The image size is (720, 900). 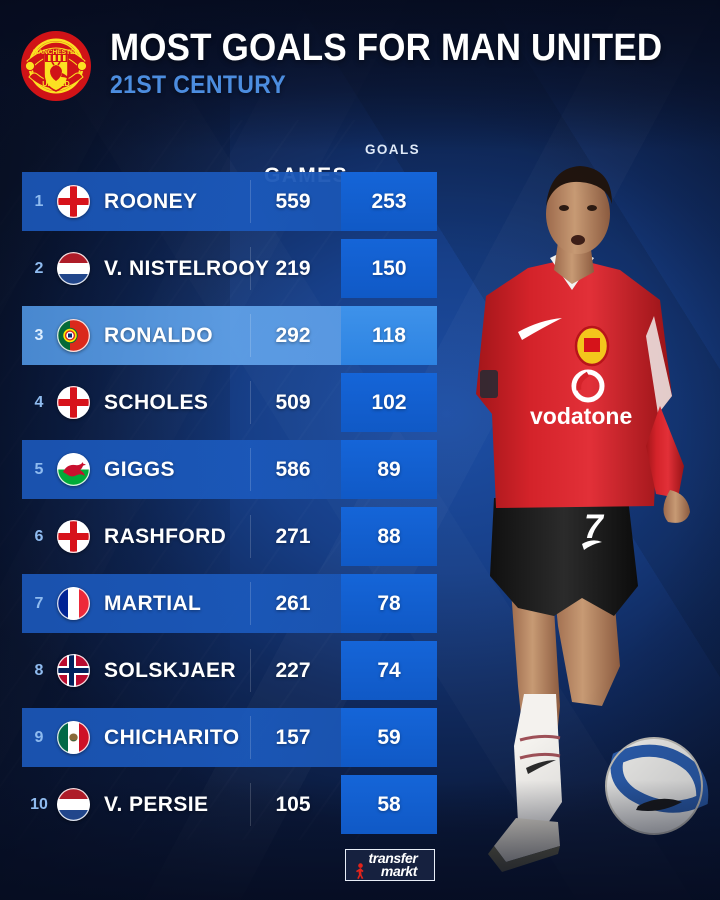 What do you see at coordinates (389, 402) in the screenshot?
I see `row-goals-value: 102` at bounding box center [389, 402].